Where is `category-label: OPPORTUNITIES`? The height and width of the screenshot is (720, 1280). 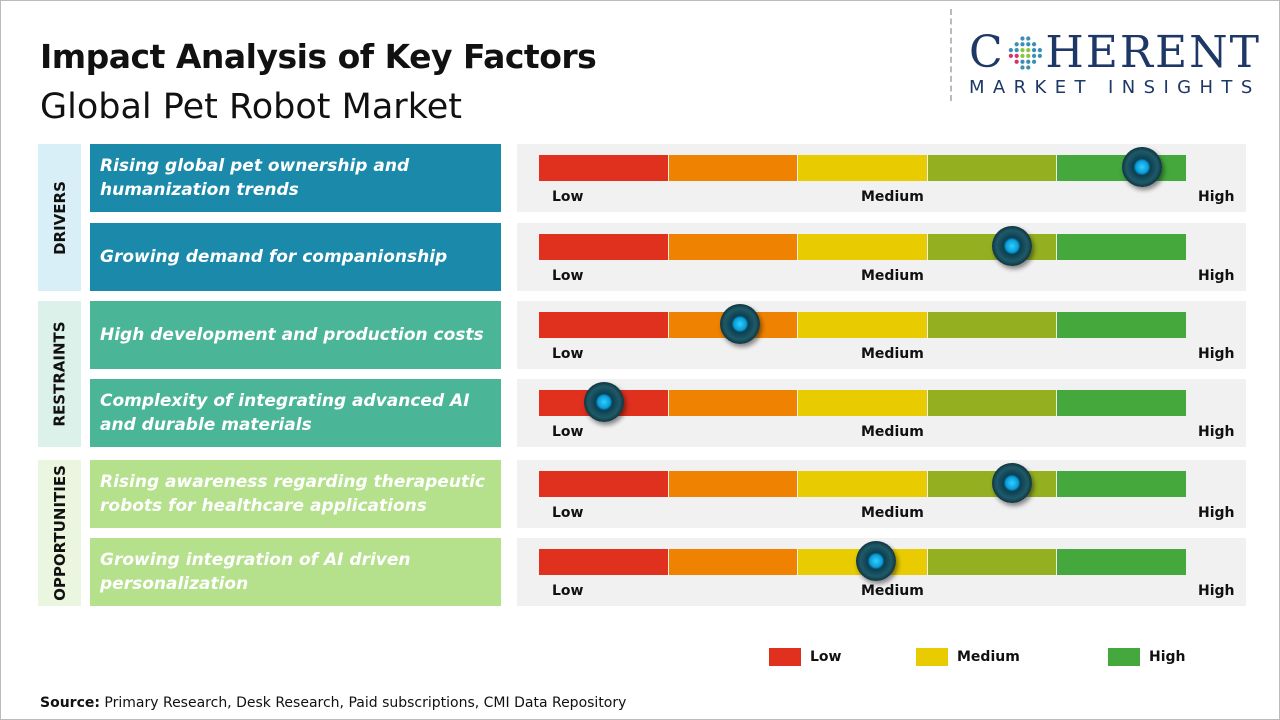
category-label: OPPORTUNITIES is located at coordinates (59, 533).